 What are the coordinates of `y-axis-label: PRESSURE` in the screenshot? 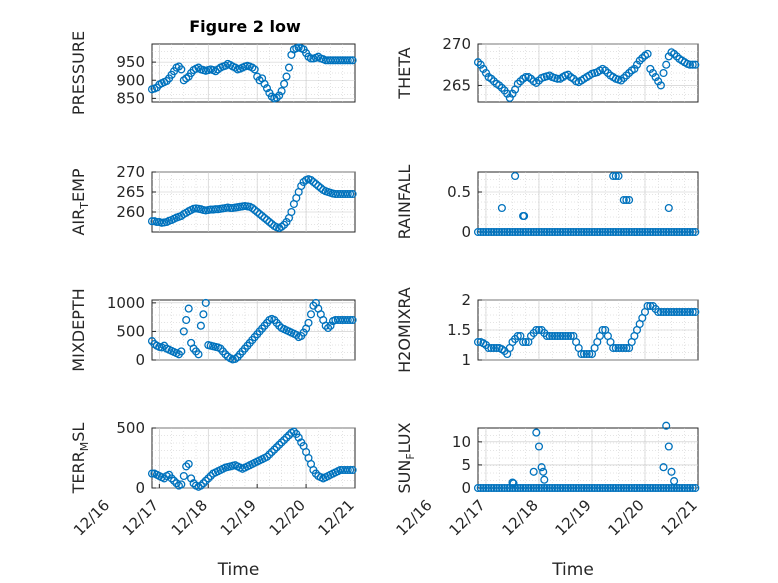 It's located at (78, 73).